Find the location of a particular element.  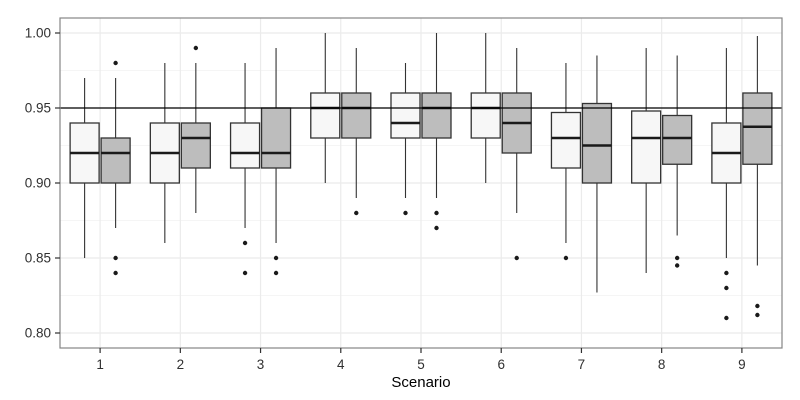

x-axis-title: Scenario is located at coordinates (421, 382).